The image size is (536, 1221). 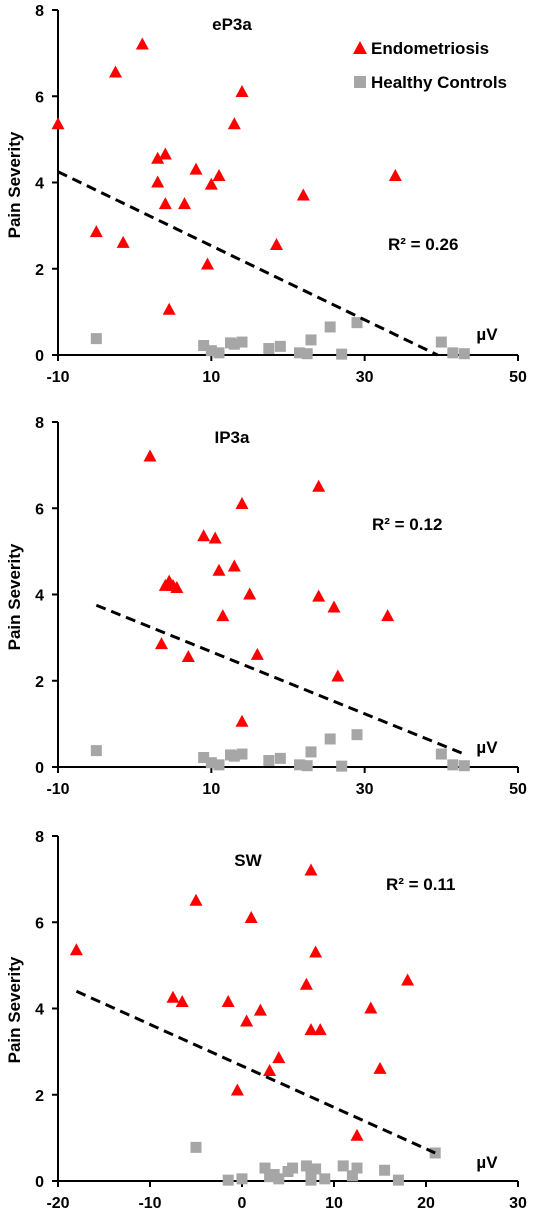 I want to click on chart-title: SW, so click(x=248, y=860).